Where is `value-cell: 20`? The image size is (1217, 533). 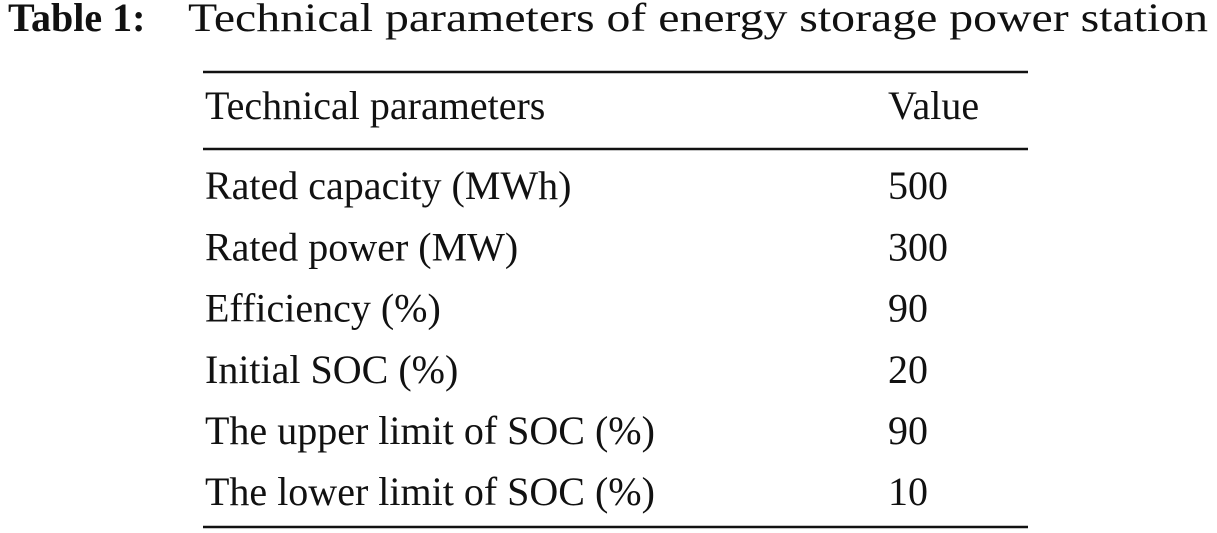
value-cell: 20 is located at coordinates (908, 369).